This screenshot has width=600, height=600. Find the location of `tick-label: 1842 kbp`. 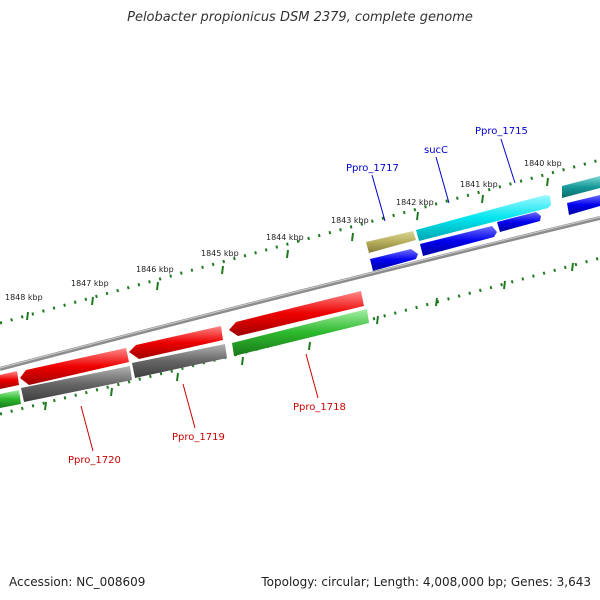

tick-label: 1842 kbp is located at coordinates (415, 202).